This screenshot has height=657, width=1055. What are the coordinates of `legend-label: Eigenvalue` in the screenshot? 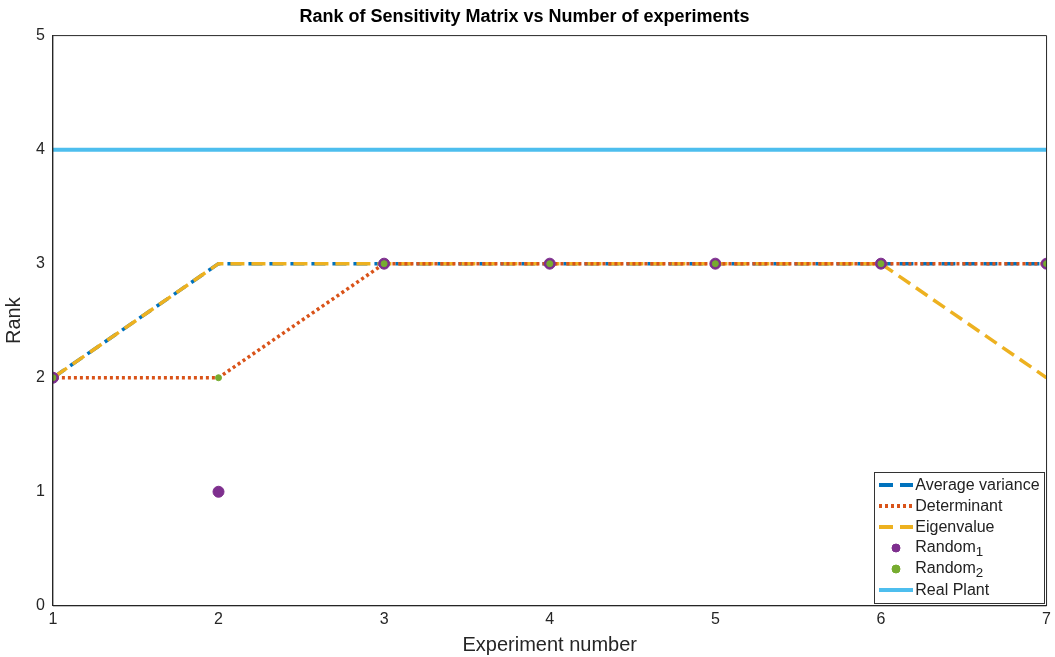 It's located at (955, 527).